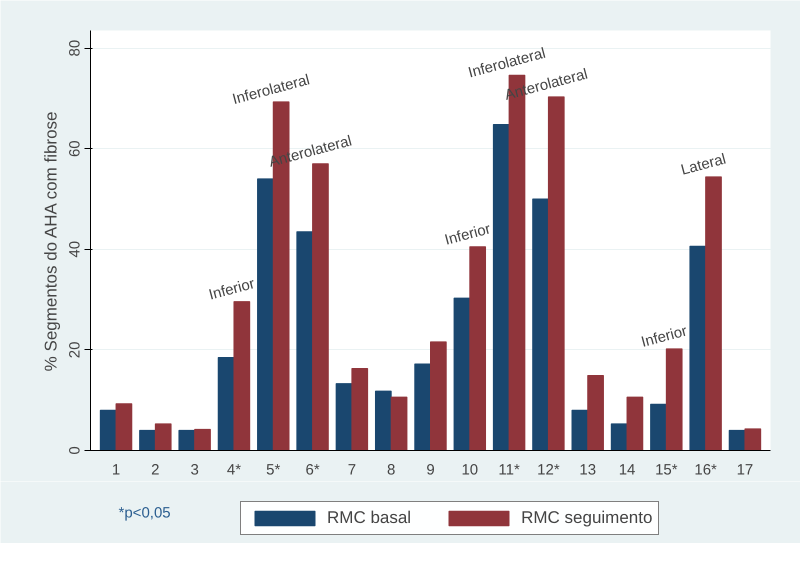  What do you see at coordinates (391, 470) in the screenshot?
I see `x-tick-label: 8` at bounding box center [391, 470].